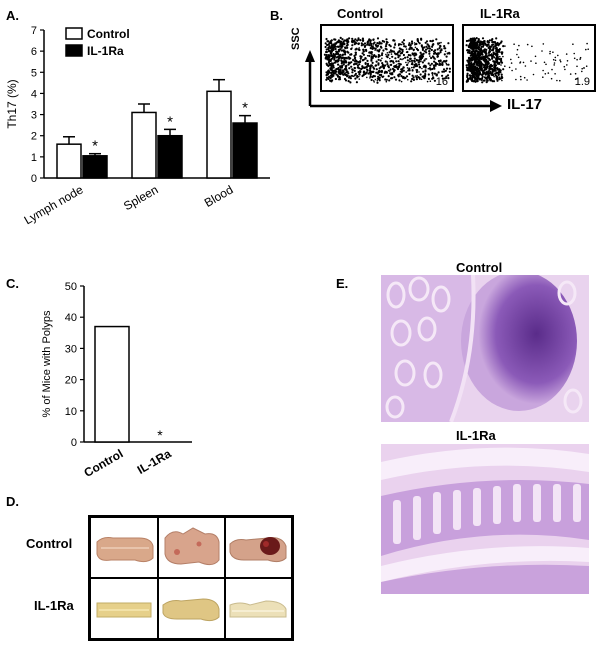 The height and width of the screenshot is (647, 600). What do you see at coordinates (54, 605) in the screenshot?
I see `photo-row-il1ra-label: IL-1Ra` at bounding box center [54, 605].